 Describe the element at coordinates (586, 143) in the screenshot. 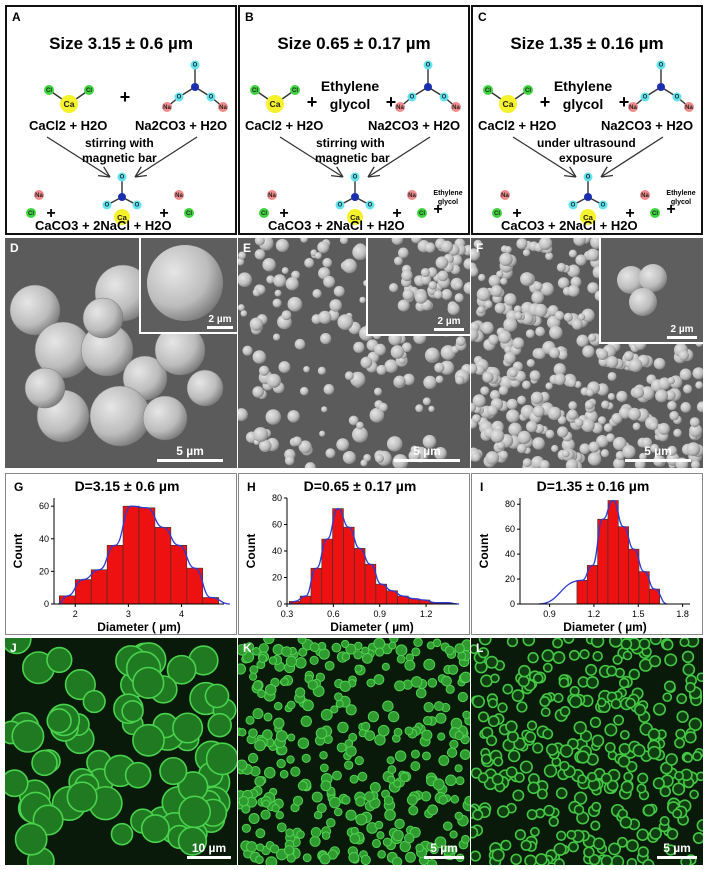

I see `condition-line-1: under ultrasound` at that location.